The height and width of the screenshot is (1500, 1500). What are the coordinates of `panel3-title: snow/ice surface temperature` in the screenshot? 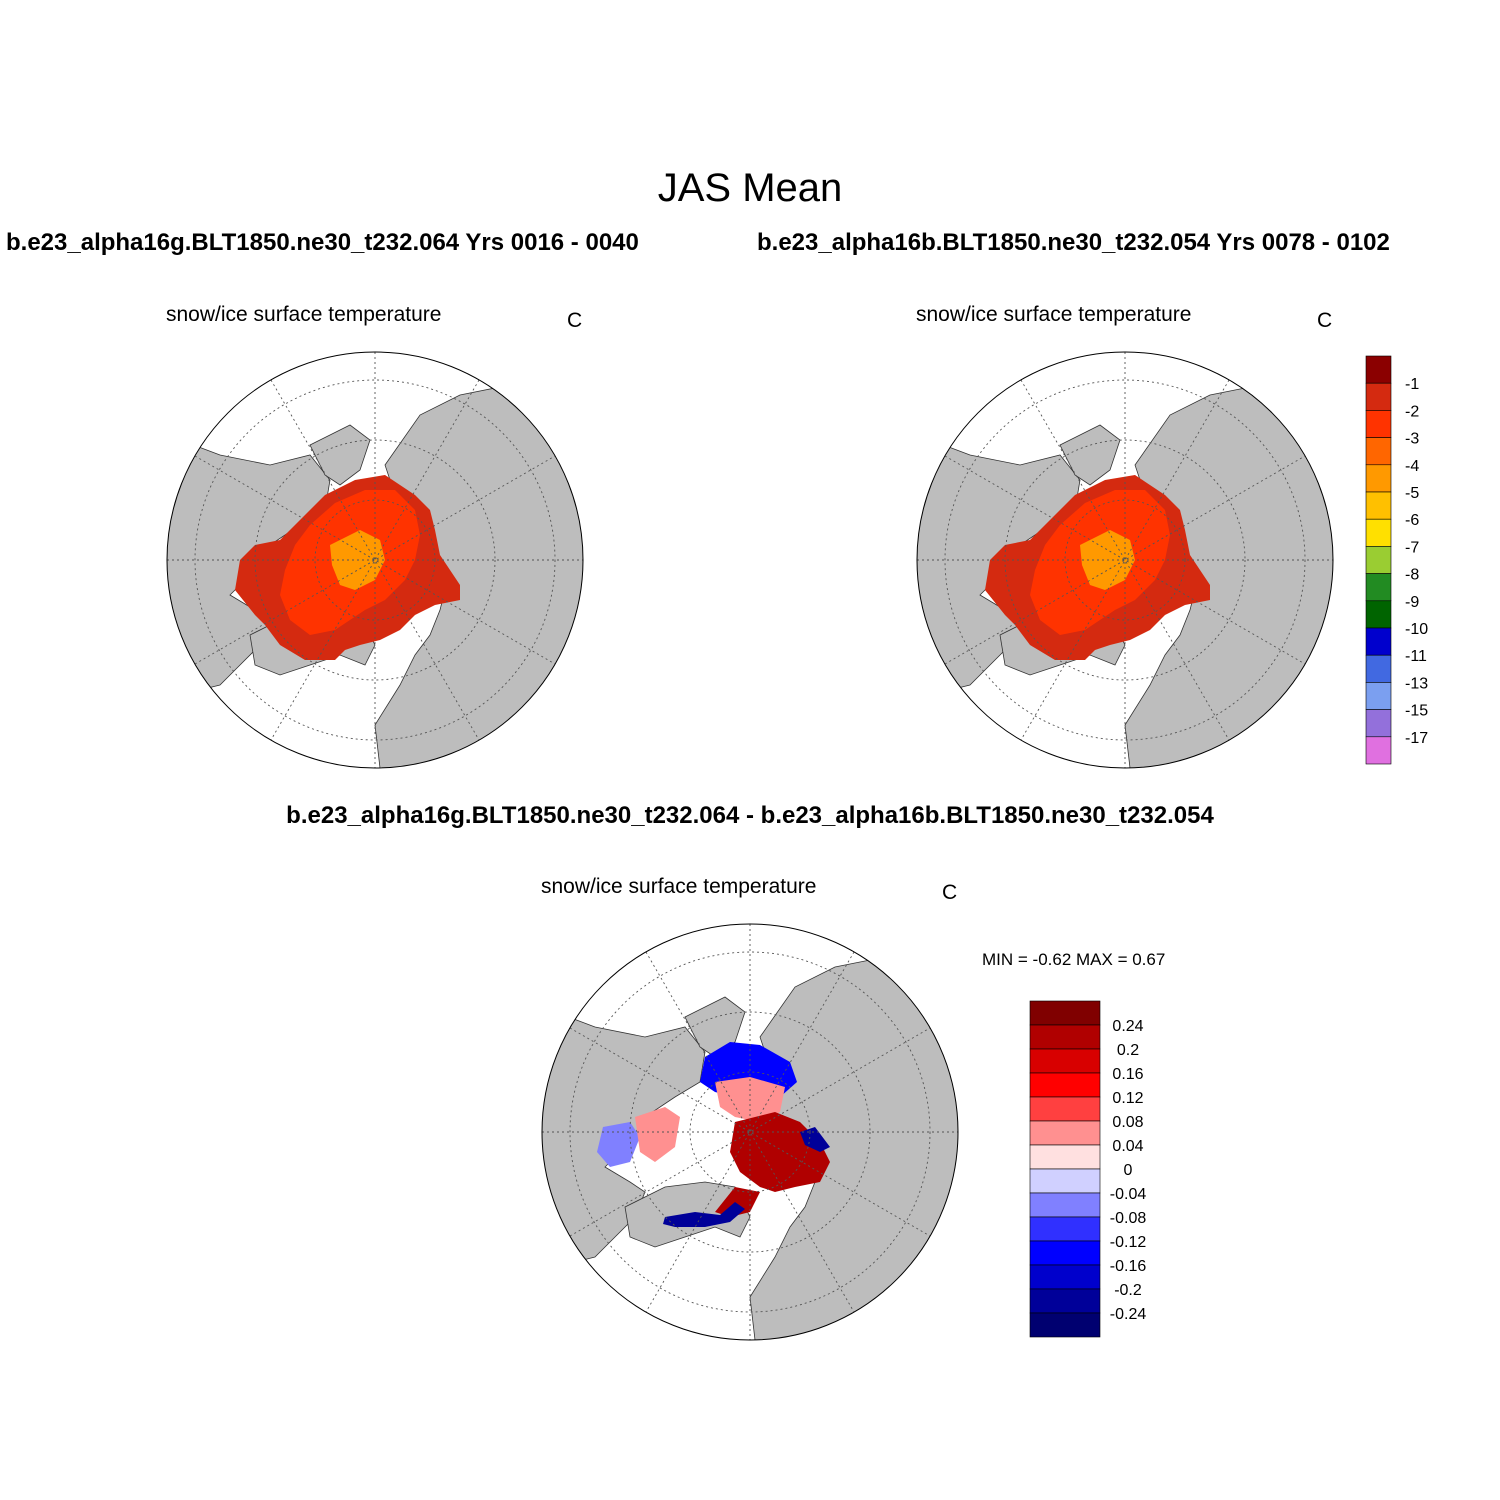 It's located at (679, 886).